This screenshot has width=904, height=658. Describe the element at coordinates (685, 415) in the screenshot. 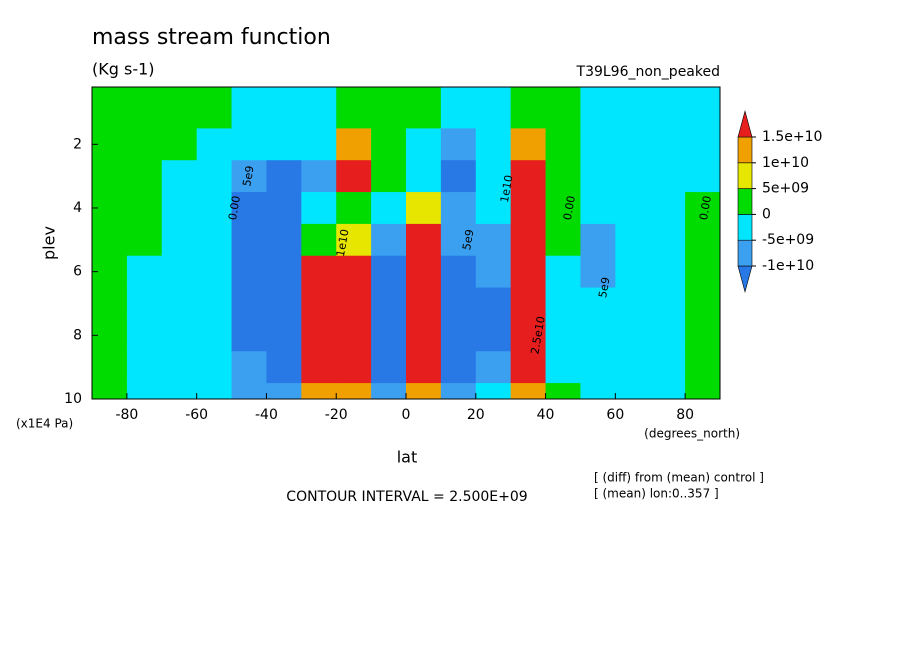

I see `x-tick-label: 80` at that location.